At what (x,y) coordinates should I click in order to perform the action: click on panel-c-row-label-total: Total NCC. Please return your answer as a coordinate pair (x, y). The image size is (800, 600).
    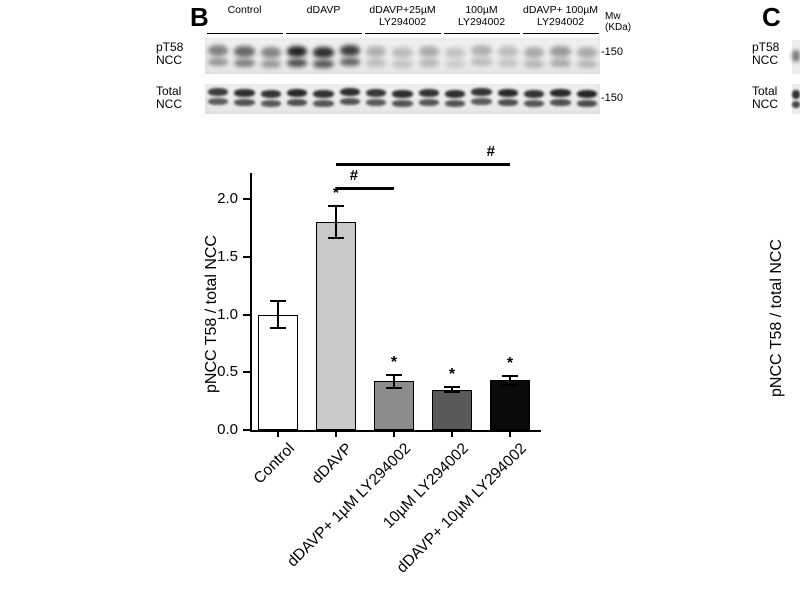
    Looking at the image, I should click on (765, 97).